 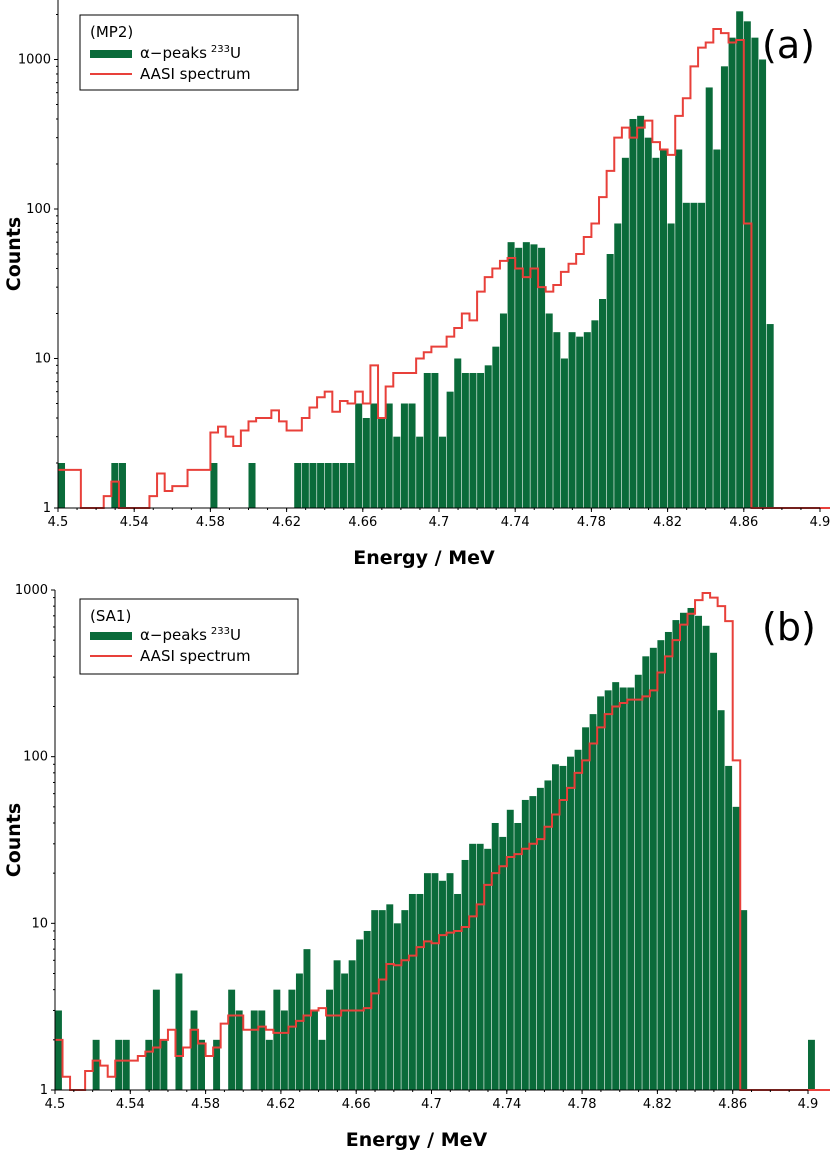 What do you see at coordinates (732, 1104) in the screenshot?
I see `x-tick-label: 4.86` at bounding box center [732, 1104].